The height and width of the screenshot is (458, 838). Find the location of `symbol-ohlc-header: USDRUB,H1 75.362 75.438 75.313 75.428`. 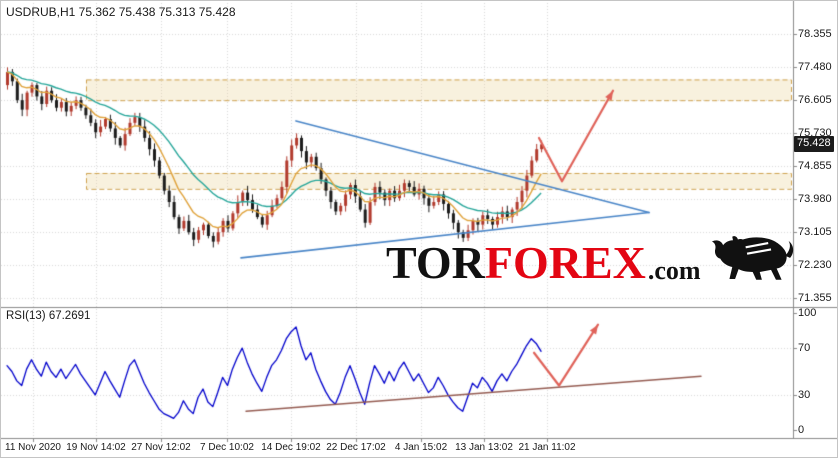

symbol-ohlc-header: USDRUB,H1 75.362 75.438 75.313 75.428 is located at coordinates (121, 12).